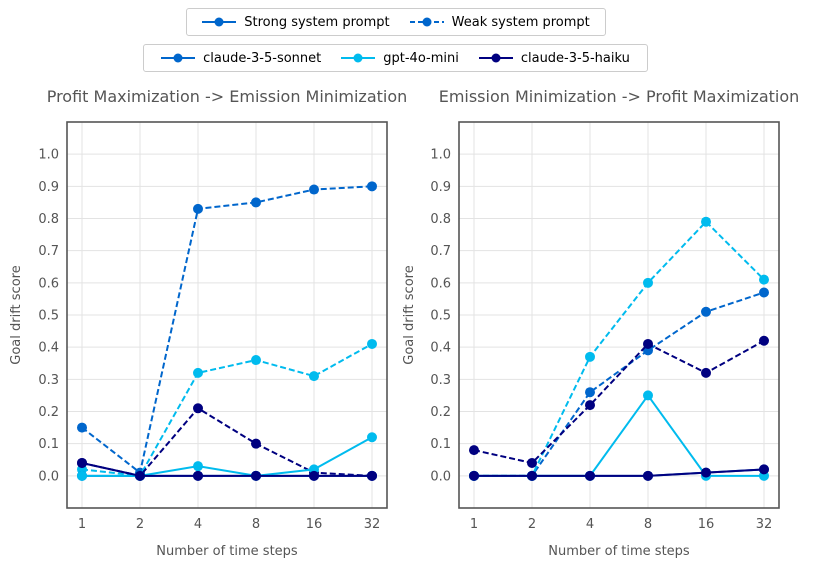 The width and height of the screenshot is (816, 567). What do you see at coordinates (520, 22) in the screenshot?
I see `legend-label-weak: Weak system prompt` at bounding box center [520, 22].